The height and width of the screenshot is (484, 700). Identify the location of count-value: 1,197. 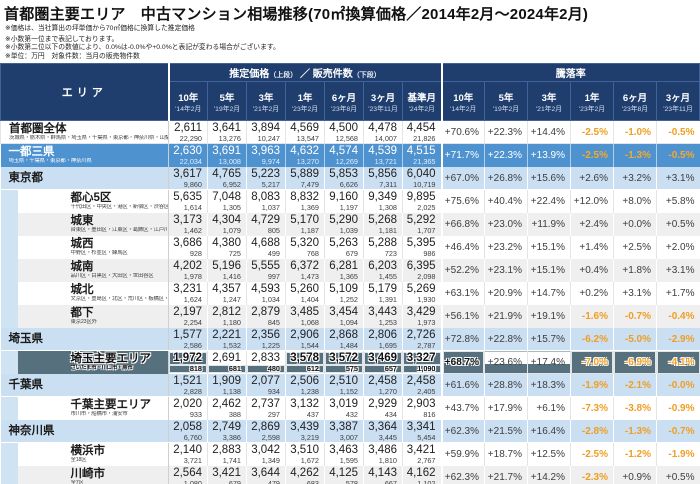
(348, 208).